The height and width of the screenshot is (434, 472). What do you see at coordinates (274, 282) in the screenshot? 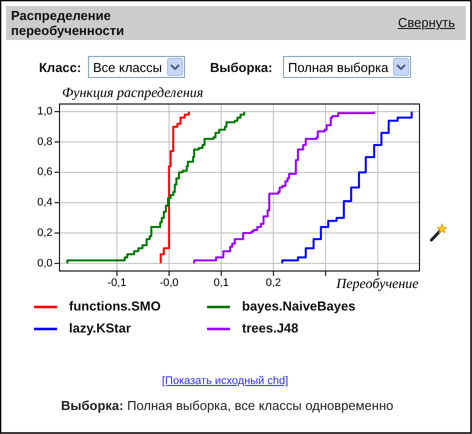
I see `x-tick-label: 0,2` at bounding box center [274, 282].